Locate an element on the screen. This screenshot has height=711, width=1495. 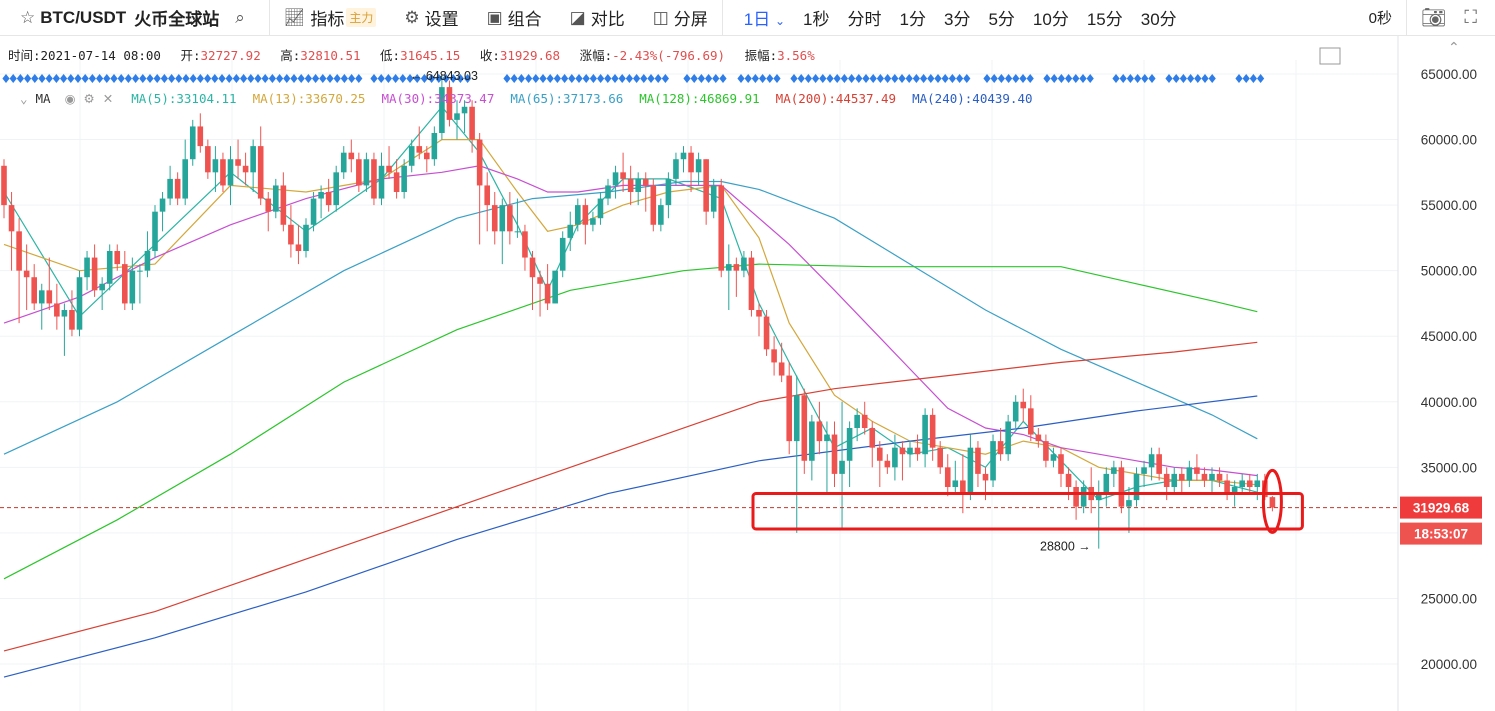
gear-icon: ⚙ is located at coordinates (89, 98).